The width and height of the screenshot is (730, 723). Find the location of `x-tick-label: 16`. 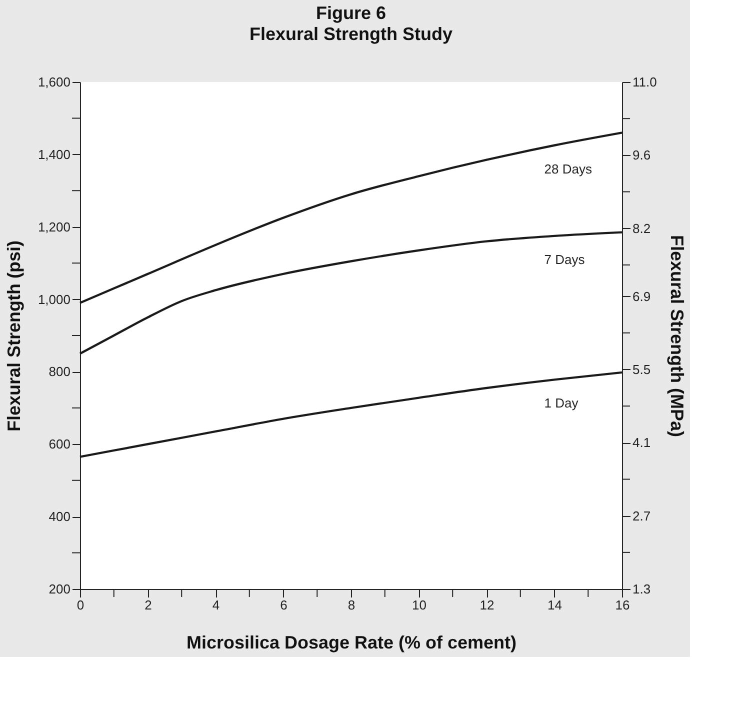

x-tick-label: 16 is located at coordinates (622, 605).